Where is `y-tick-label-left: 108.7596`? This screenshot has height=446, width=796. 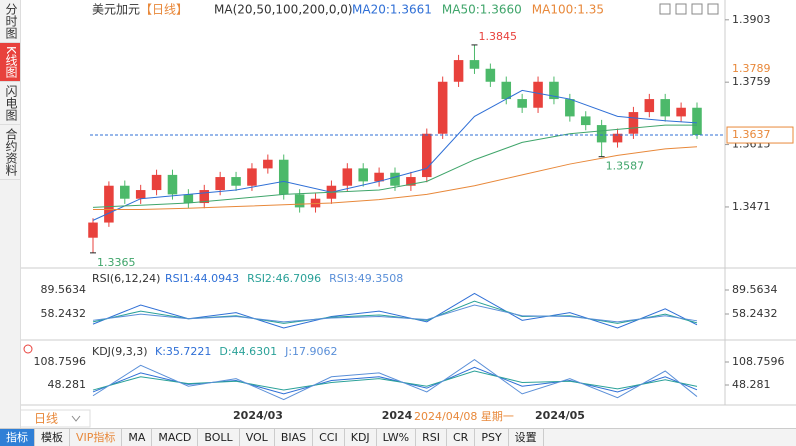
y-tick-label-left: 108.7596 is located at coordinates (60, 361).